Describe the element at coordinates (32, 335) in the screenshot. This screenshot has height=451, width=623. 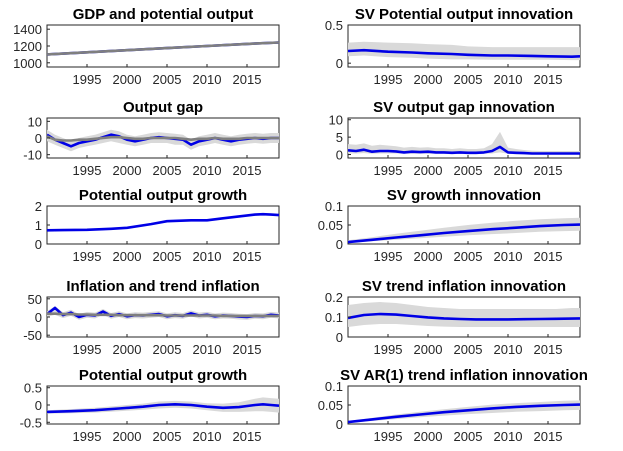
I see `y-tick-label: -50` at that location.